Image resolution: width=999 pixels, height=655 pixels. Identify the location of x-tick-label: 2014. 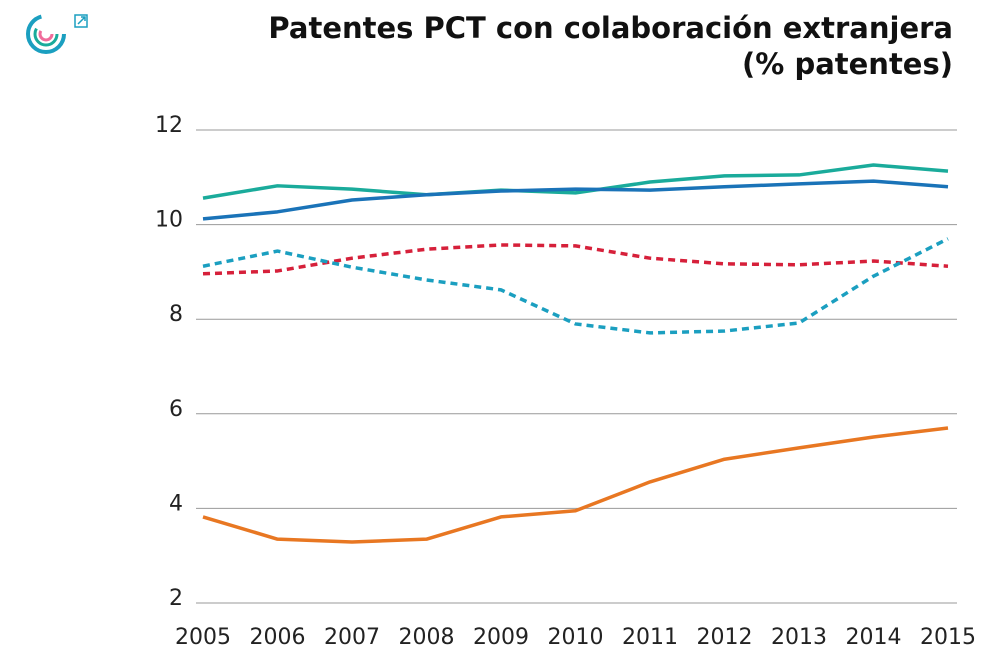
(874, 637).